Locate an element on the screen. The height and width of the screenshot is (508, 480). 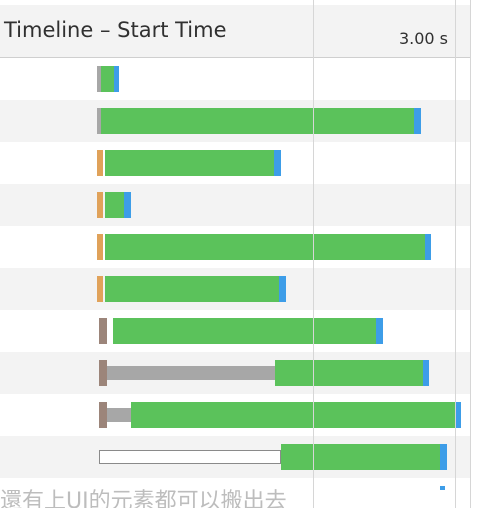
waiting-marker is located at coordinates (442, 488).